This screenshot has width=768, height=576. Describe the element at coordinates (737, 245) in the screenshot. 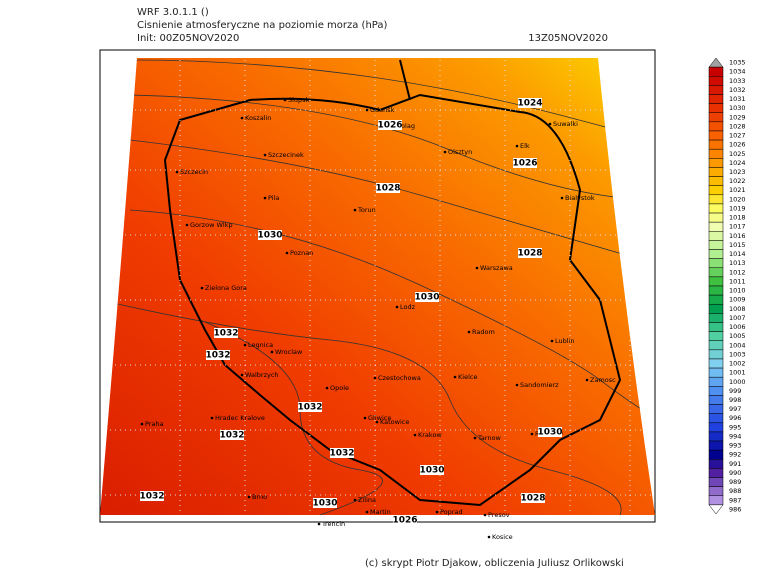

I see `colorbar-label: 1015` at that location.